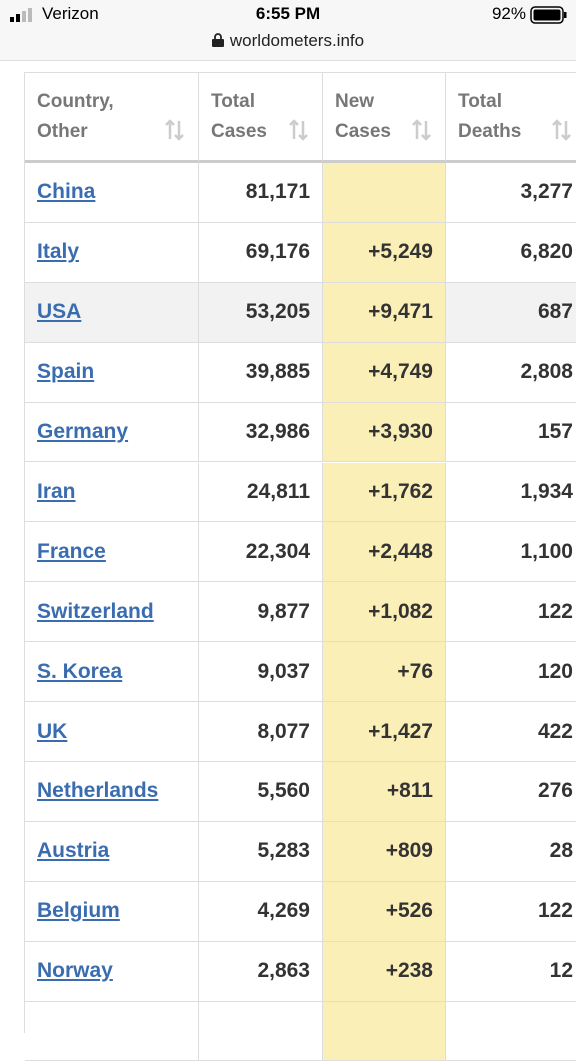  What do you see at coordinates (78, 911) in the screenshot?
I see `country-link: Belgium` at bounding box center [78, 911].